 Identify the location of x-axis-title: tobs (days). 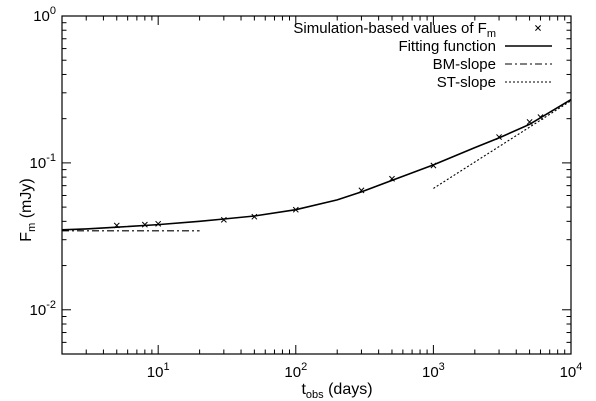
(336, 391).